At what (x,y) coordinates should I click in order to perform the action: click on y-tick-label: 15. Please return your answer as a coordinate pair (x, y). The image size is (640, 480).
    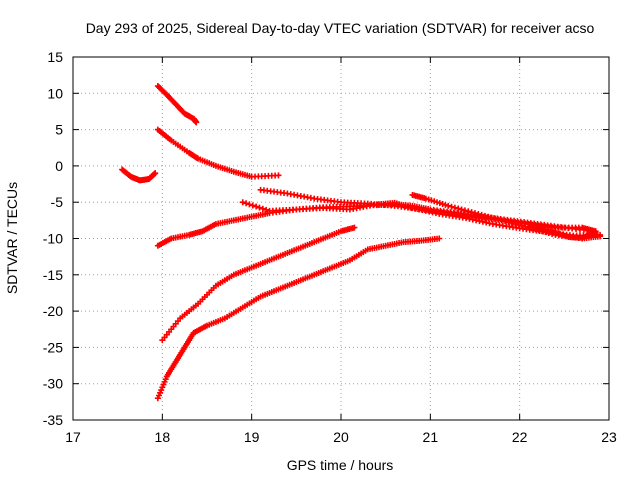
    Looking at the image, I should click on (55, 57).